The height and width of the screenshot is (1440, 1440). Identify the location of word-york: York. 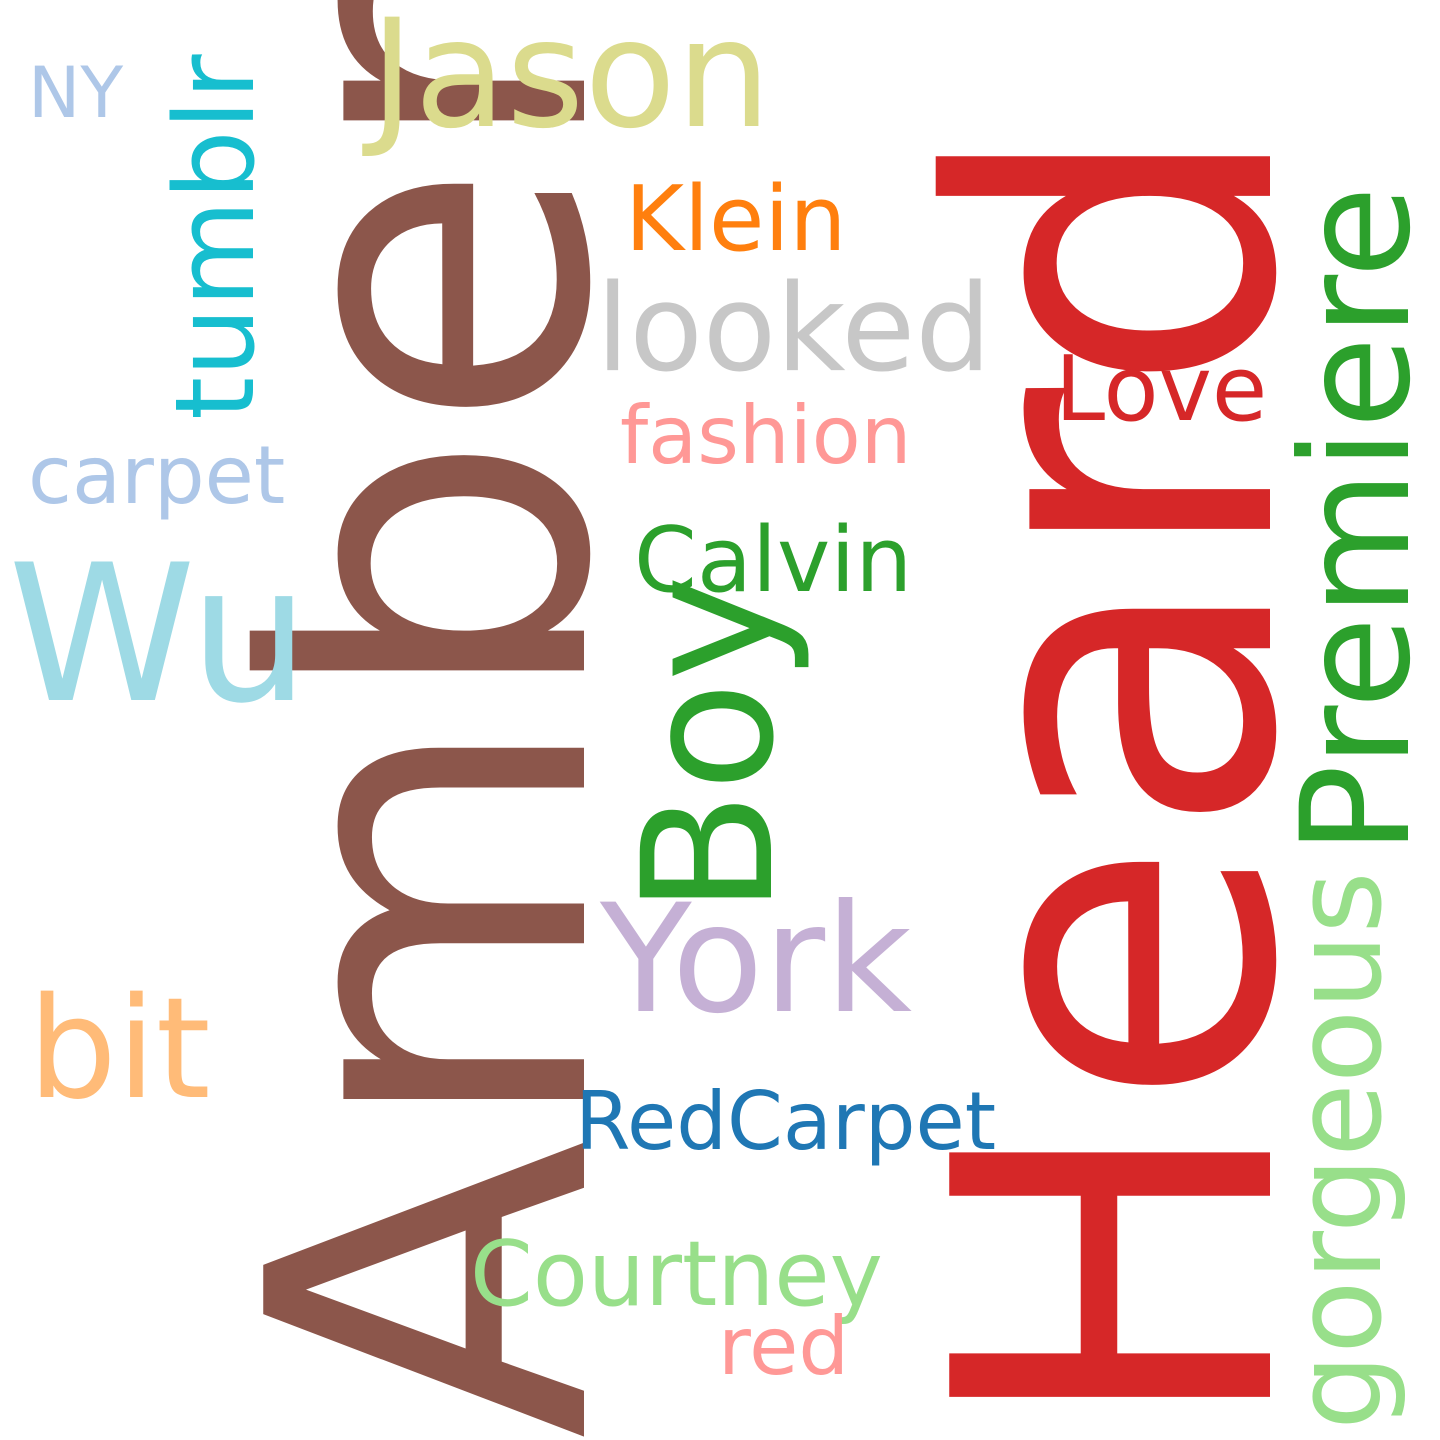
(756, 960).